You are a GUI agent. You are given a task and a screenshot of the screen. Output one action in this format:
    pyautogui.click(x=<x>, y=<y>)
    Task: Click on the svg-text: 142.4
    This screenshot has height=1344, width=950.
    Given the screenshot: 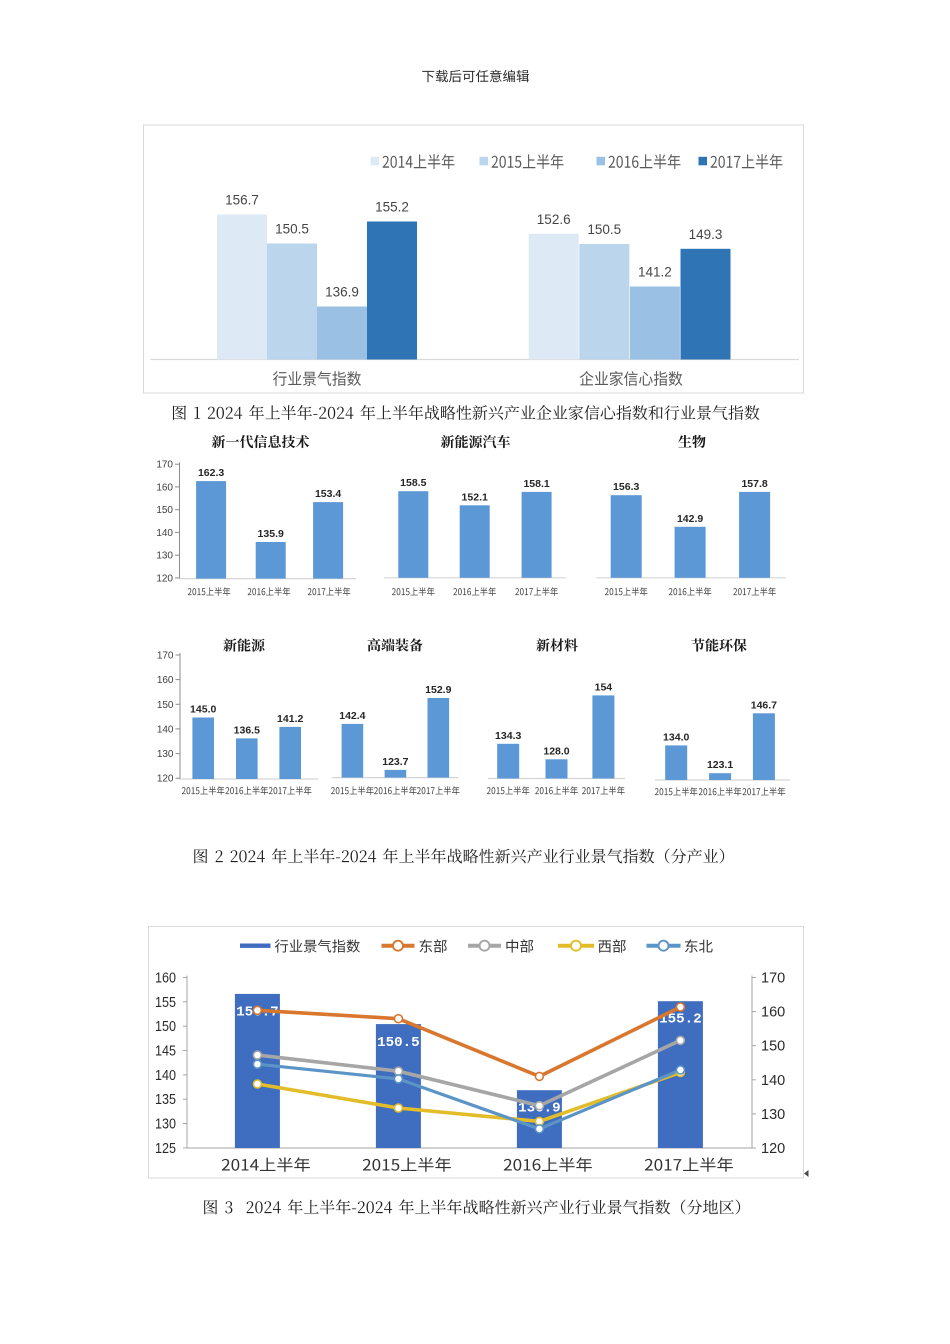 What is the action you would take?
    pyautogui.click(x=352, y=716)
    